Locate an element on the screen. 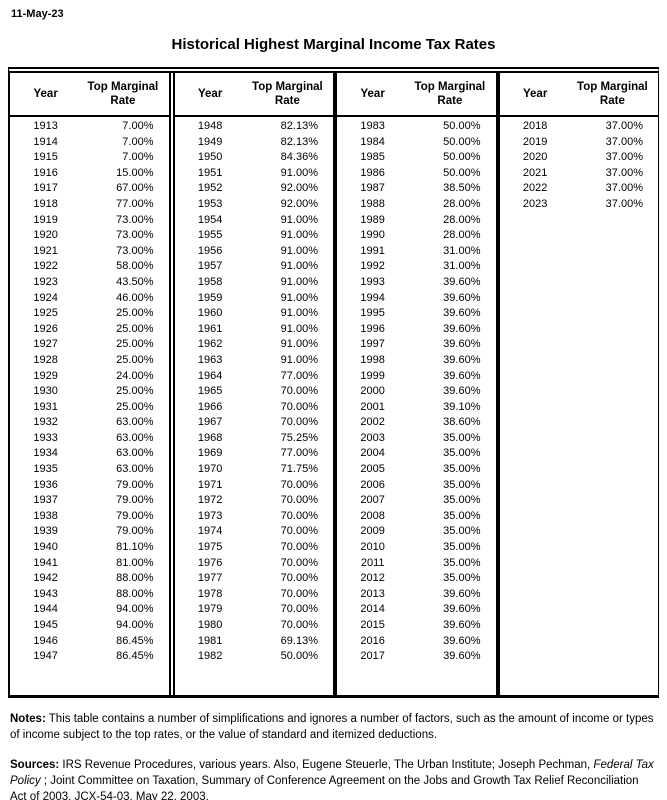 This screenshot has width=667, height=800. table-row: 2012 35.00% is located at coordinates (416, 579).